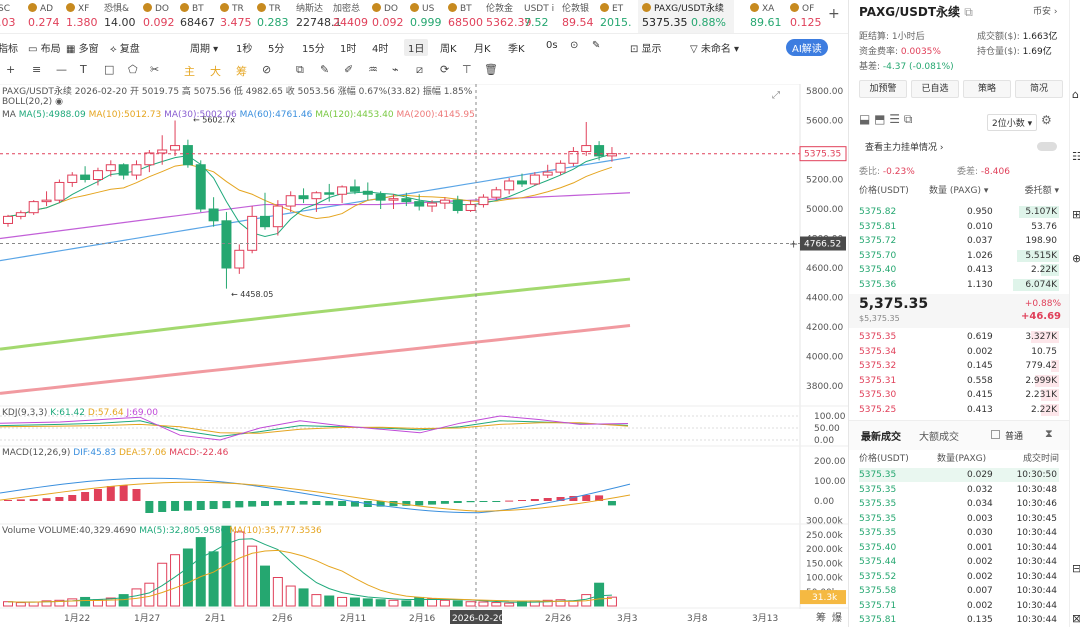 The height and width of the screenshot is (630, 1080). I want to click on orderbook-row: 5375.35 0.619 3.327K, so click(959, 337).